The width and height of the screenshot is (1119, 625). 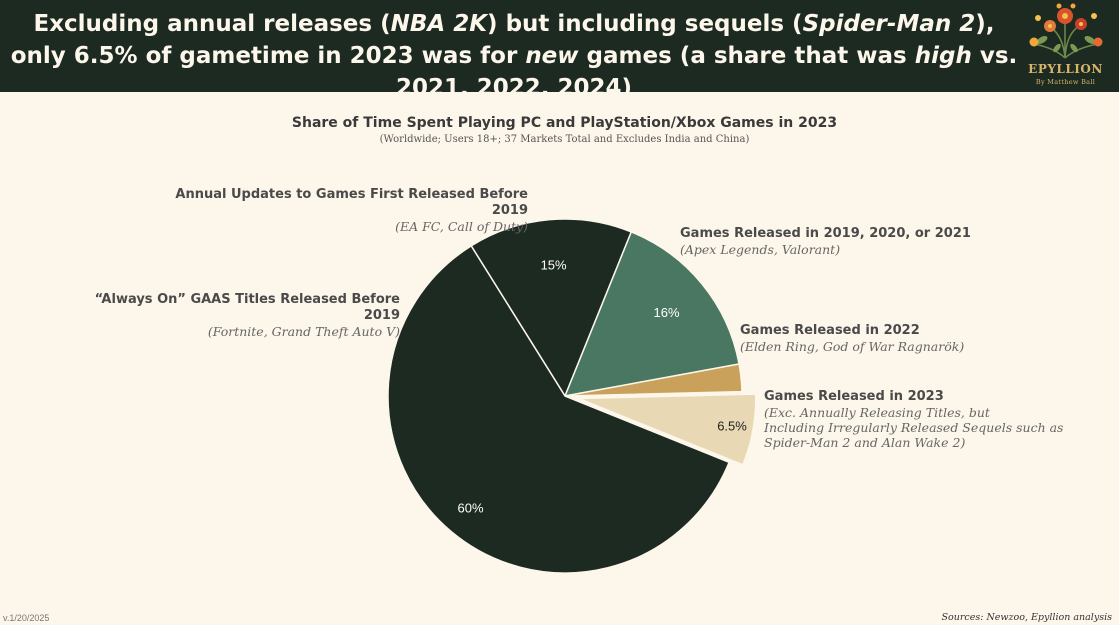 What do you see at coordinates (889, 24) in the screenshot?
I see `headline-part: Spider-Man 2` at bounding box center [889, 24].